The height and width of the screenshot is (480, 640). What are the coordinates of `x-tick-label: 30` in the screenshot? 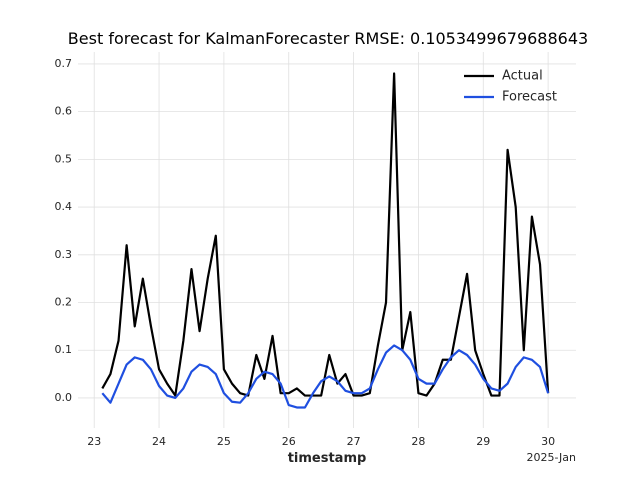 It's located at (548, 441).